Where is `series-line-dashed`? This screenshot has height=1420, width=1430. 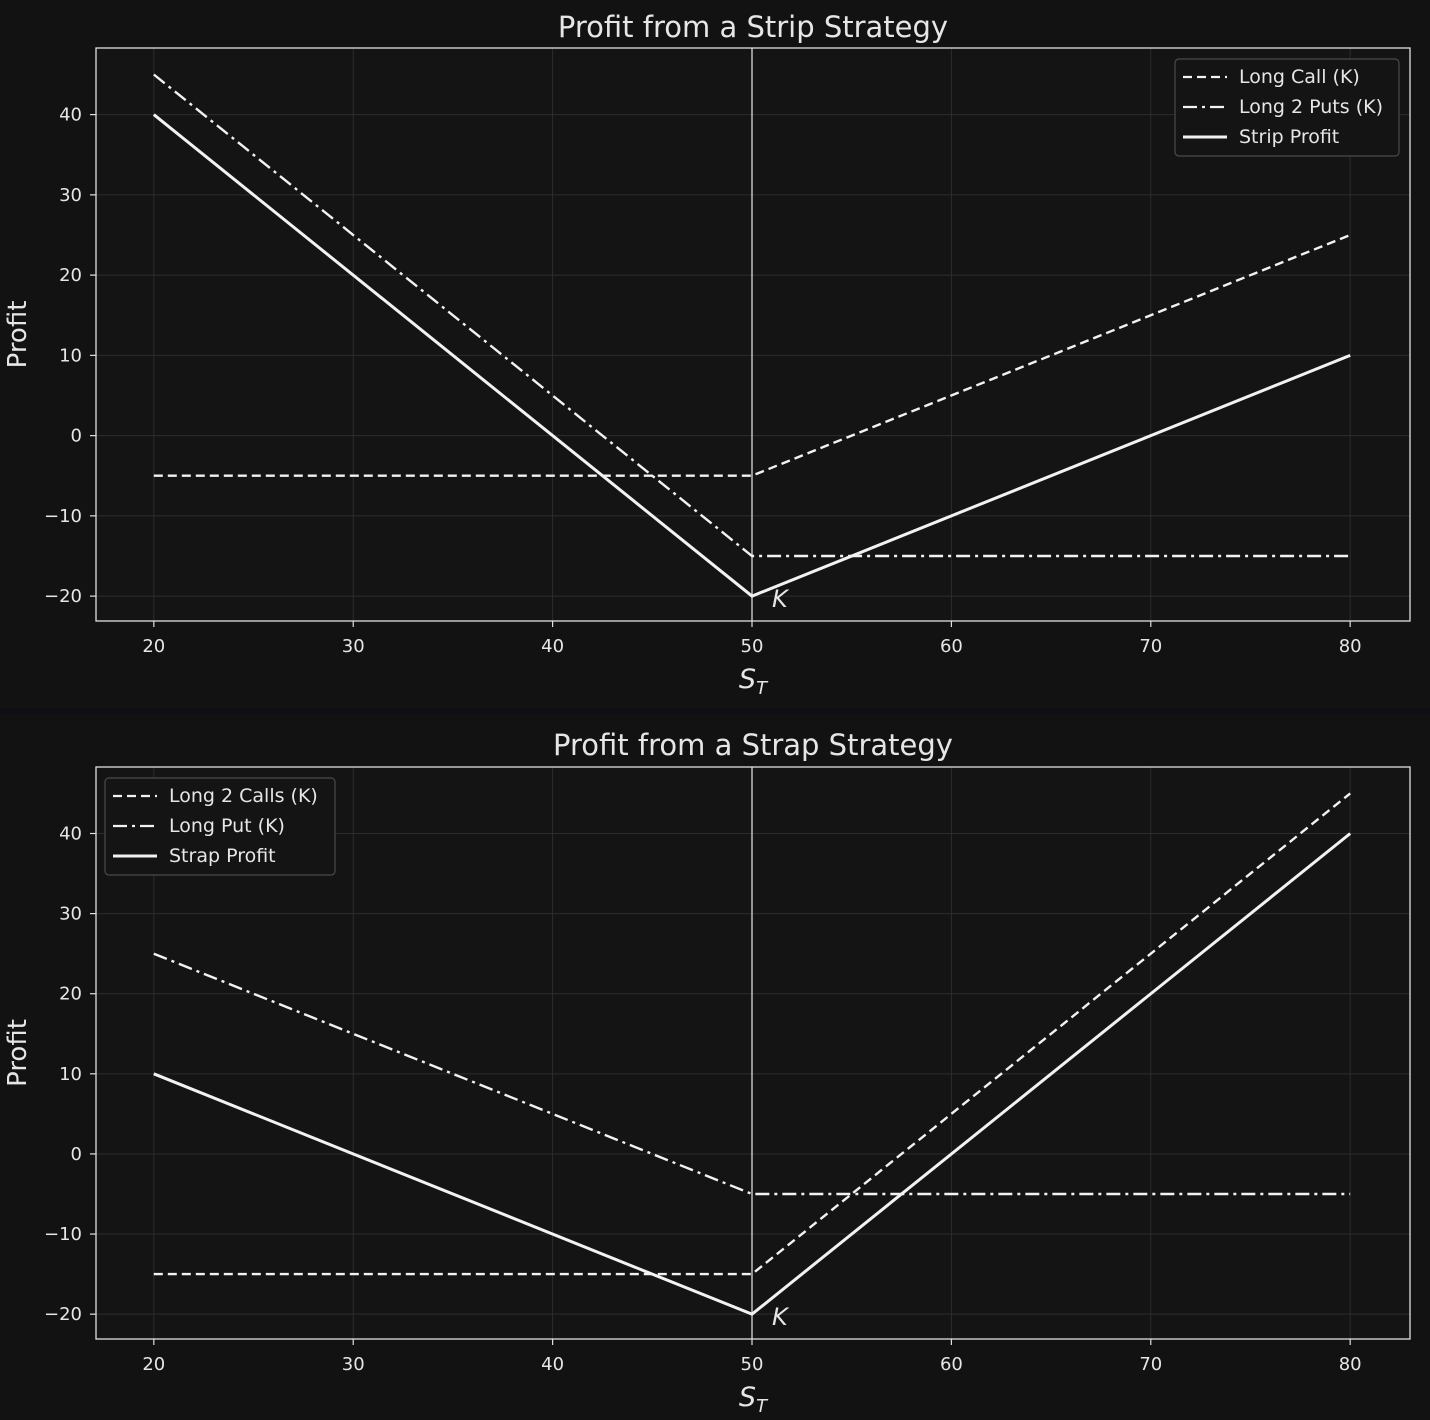 series-line-dashed is located at coordinates (752, 355).